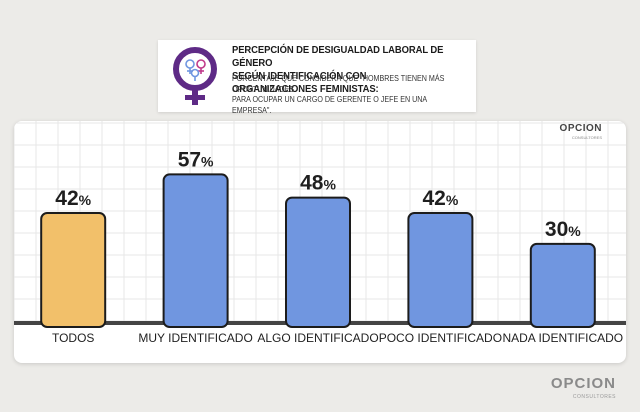 This screenshot has height=412, width=640. I want to click on female-symbol-icon, so click(195, 76).